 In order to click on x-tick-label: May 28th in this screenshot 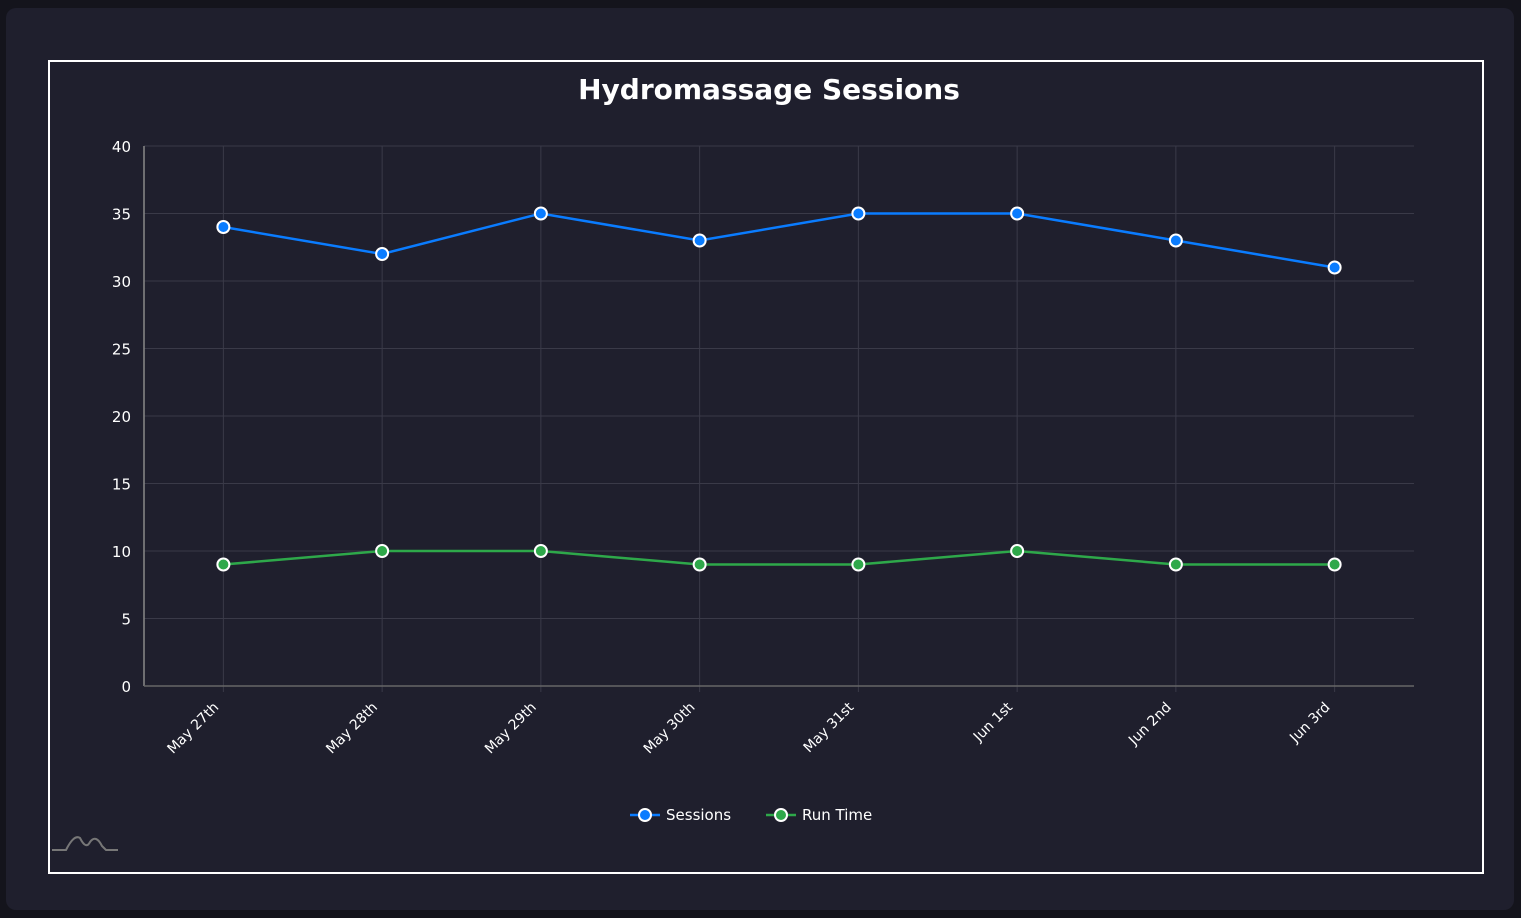, I will do `click(352, 729)`.